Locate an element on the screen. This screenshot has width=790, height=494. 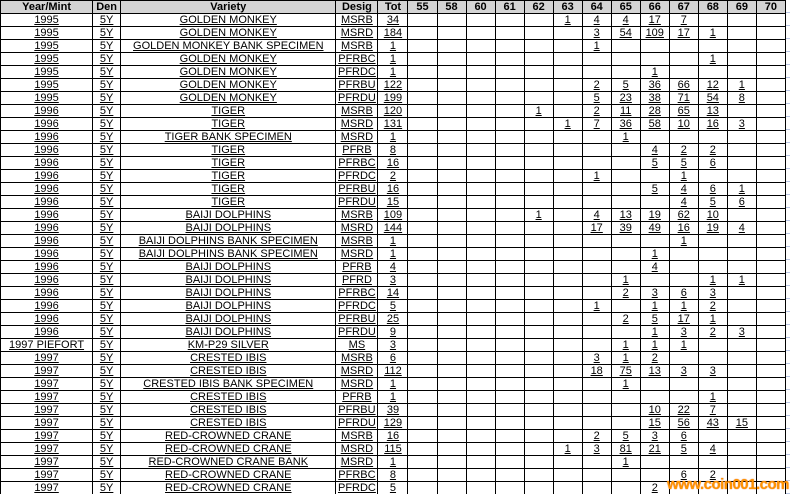
tot-cell: 199 is located at coordinates (393, 98).